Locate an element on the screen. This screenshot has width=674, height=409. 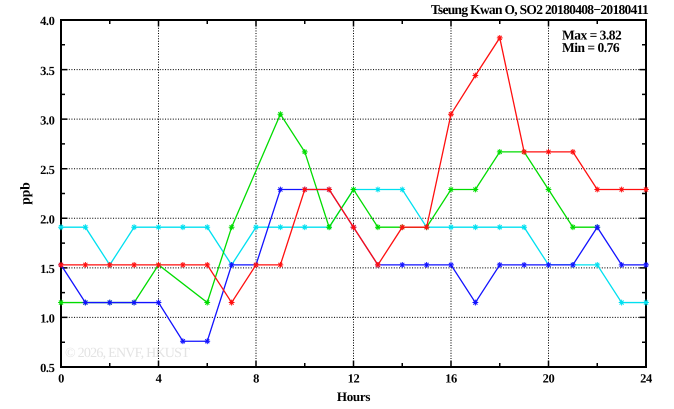
svg-text: ppb is located at coordinates (25, 193).